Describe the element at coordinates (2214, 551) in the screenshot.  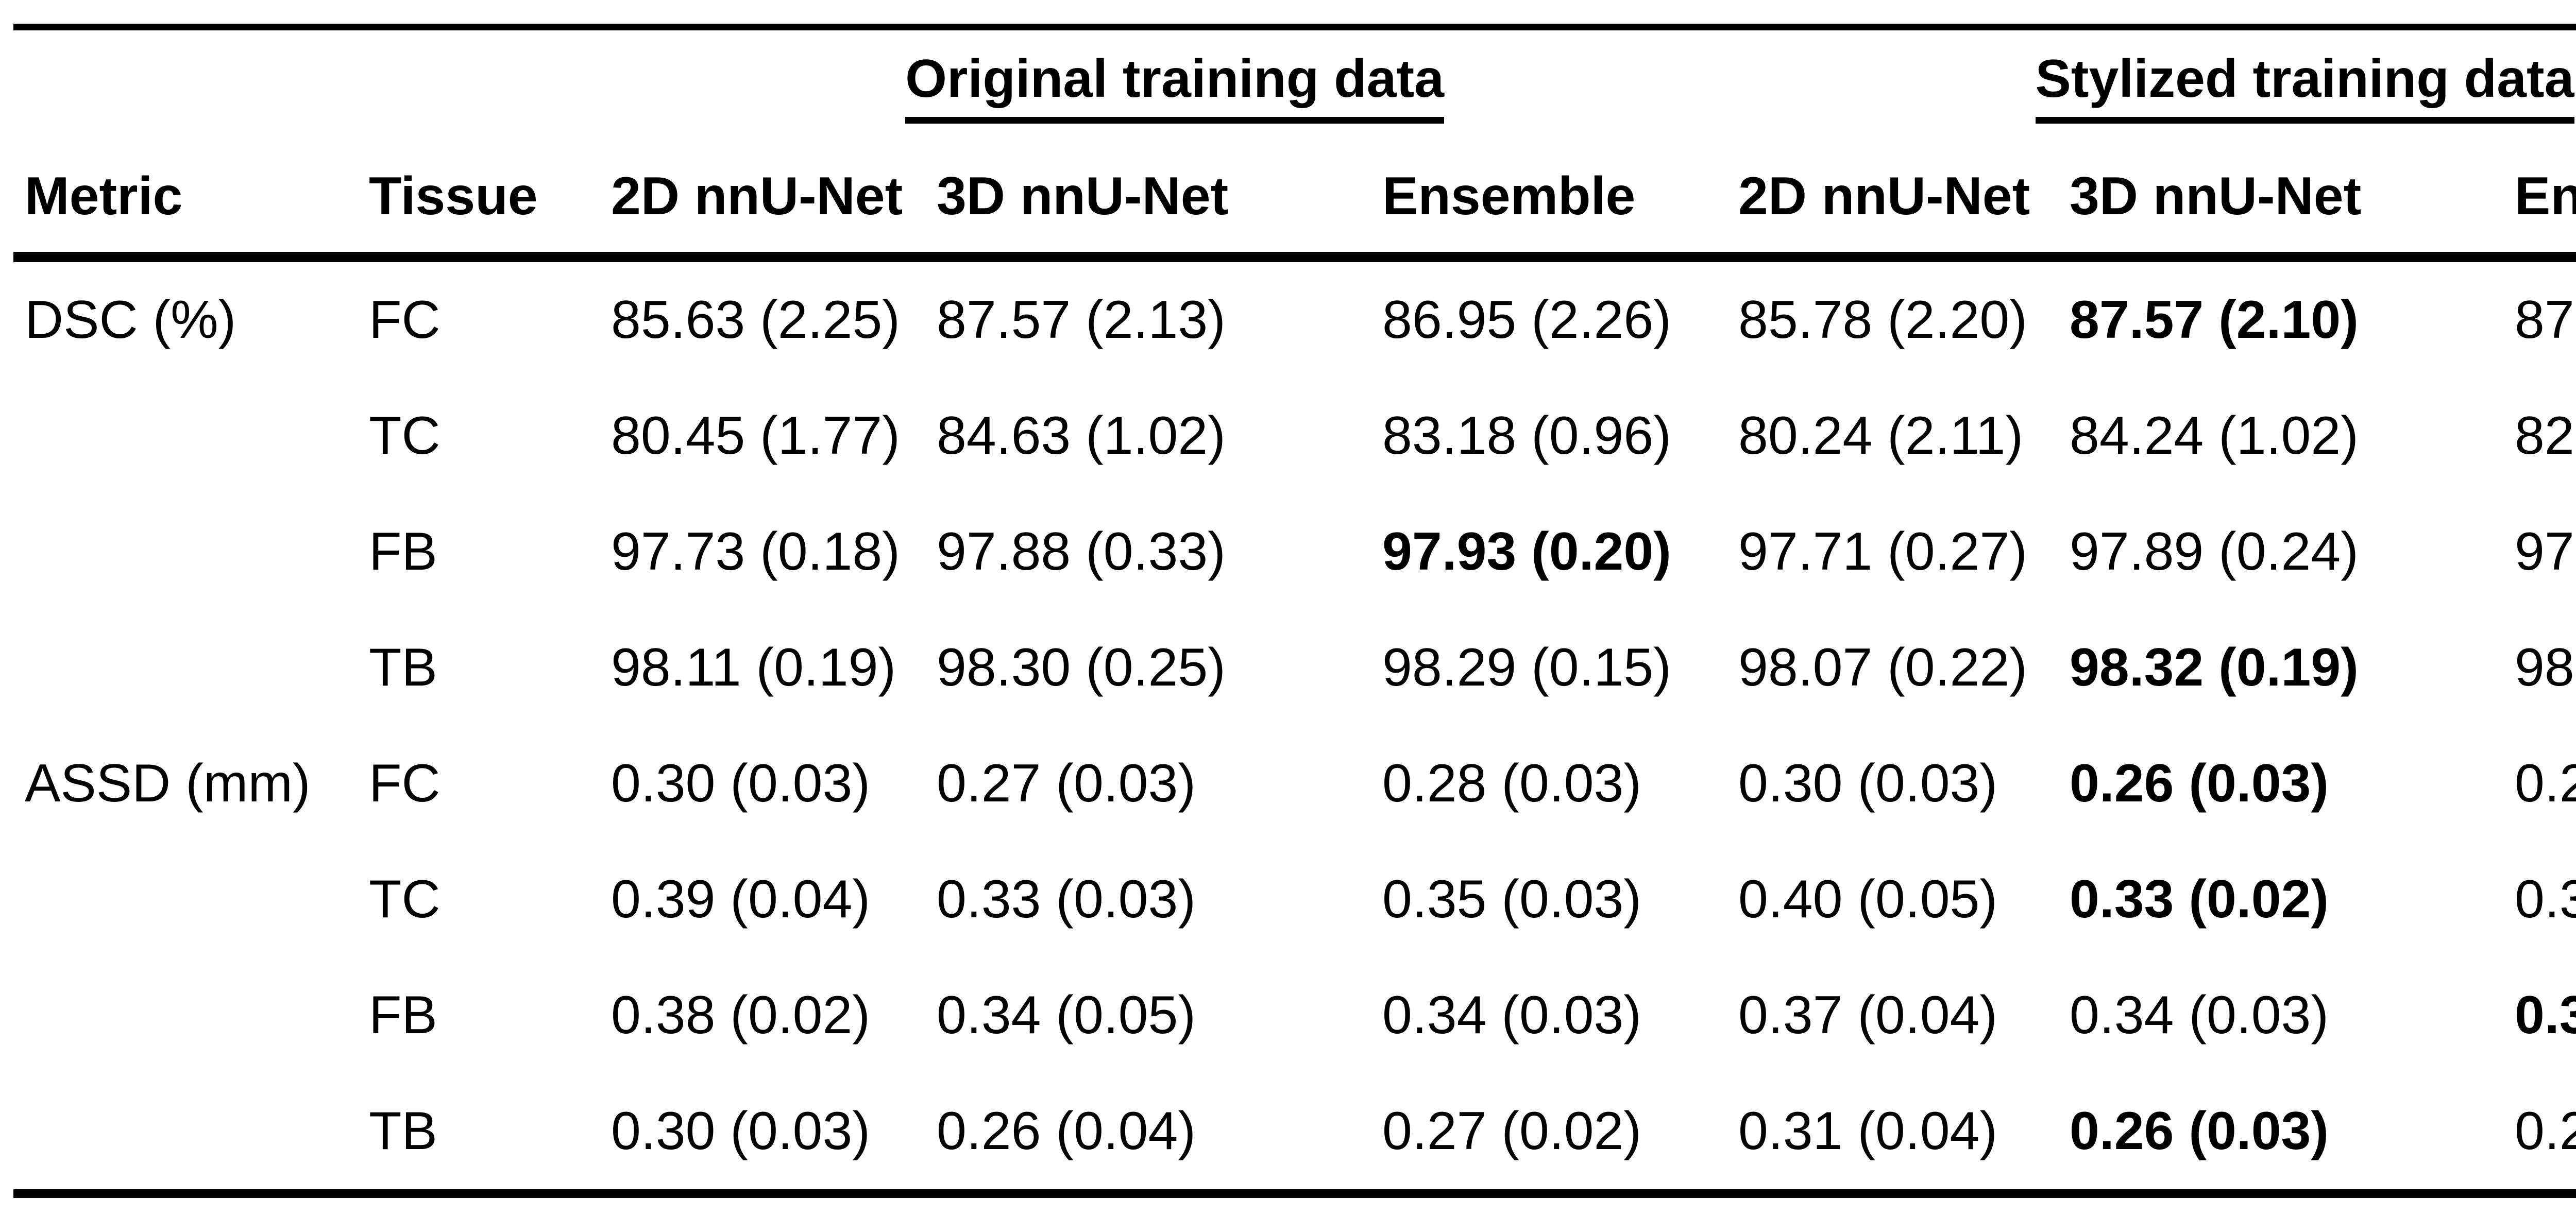
I see `value-cell: 97.89 (0.24)` at that location.